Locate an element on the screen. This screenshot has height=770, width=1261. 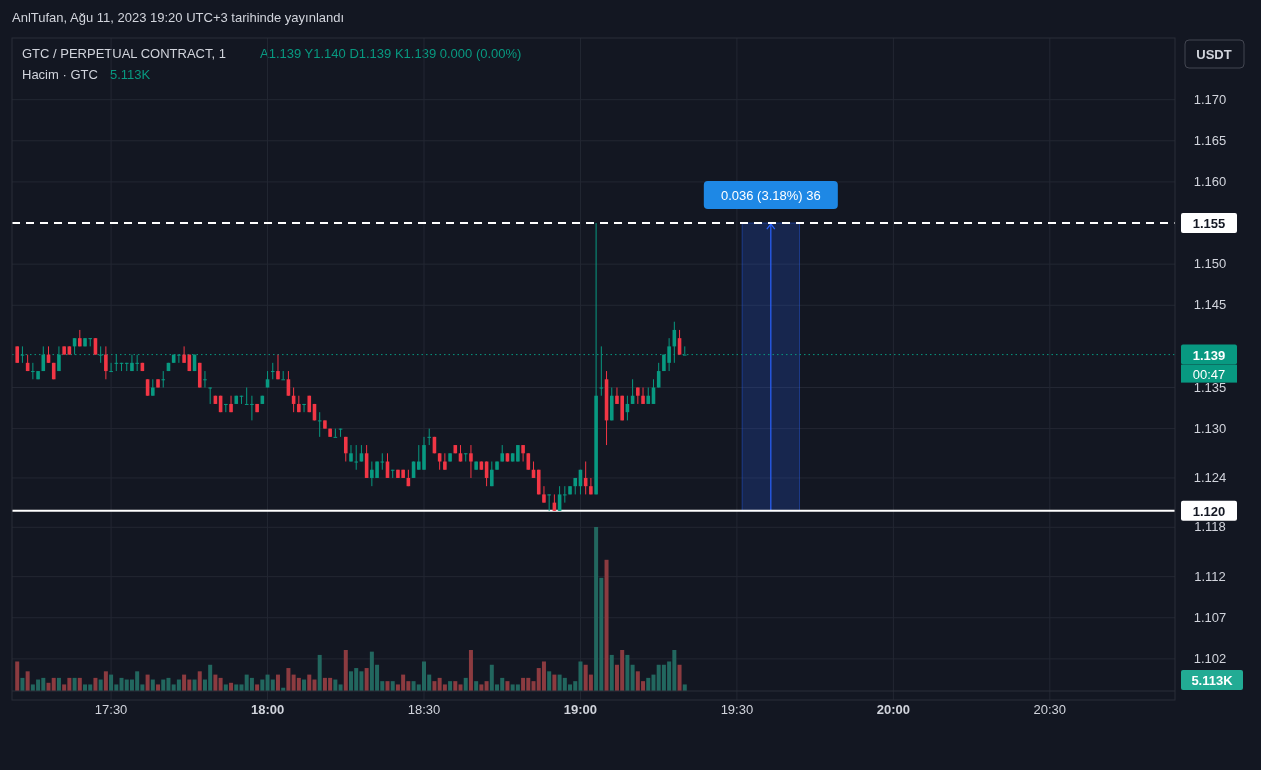
x-tick-label: 19:30 is located at coordinates (737, 709).